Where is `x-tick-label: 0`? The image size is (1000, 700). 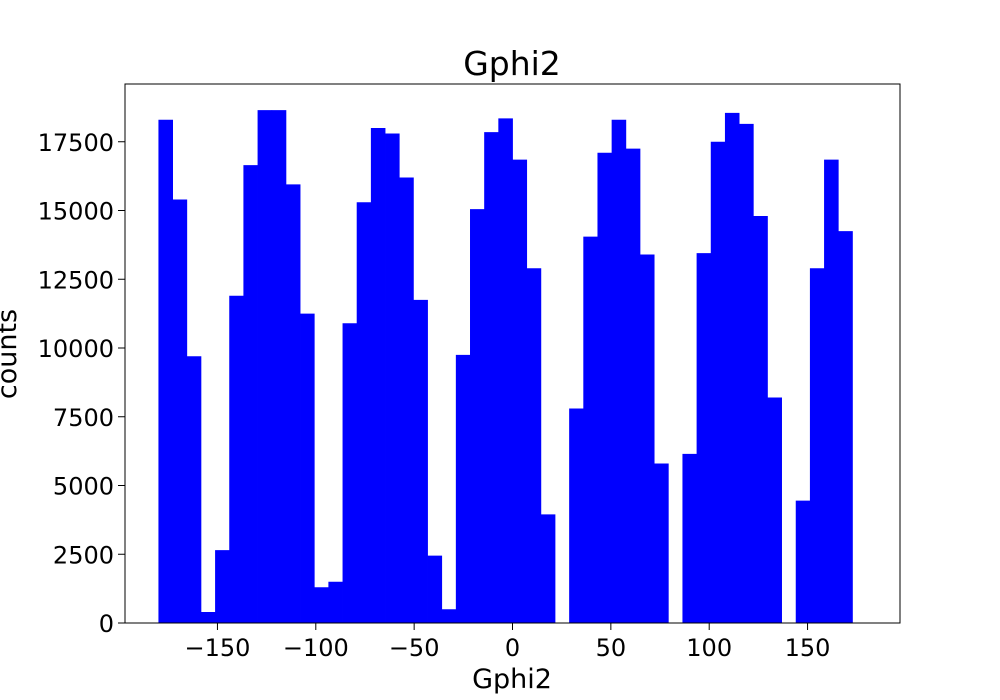
x-tick-label: 0 is located at coordinates (512, 648).